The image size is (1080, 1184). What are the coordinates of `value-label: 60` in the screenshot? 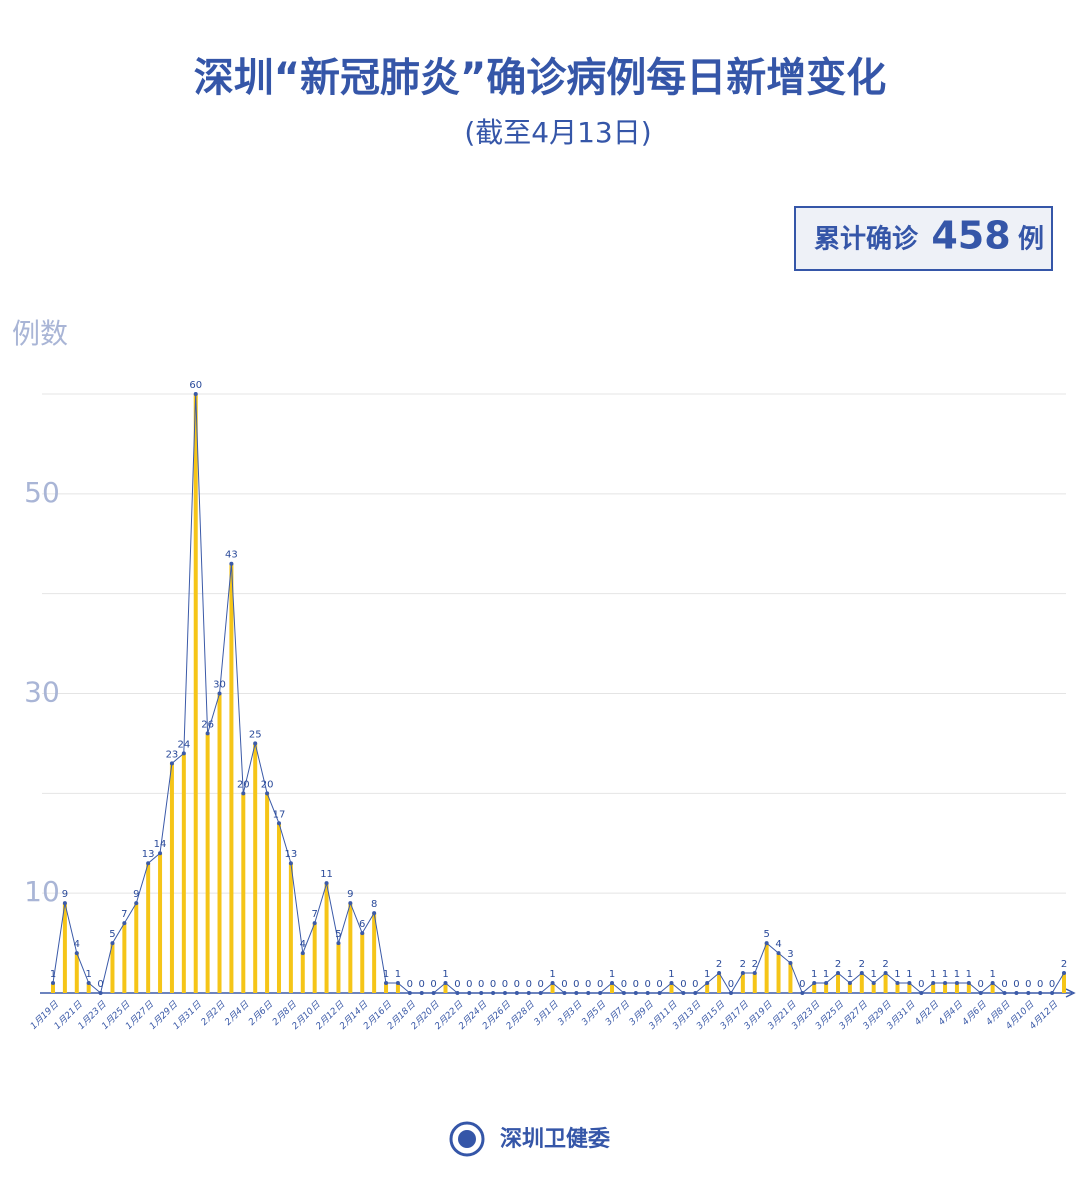 It's located at (195, 385).